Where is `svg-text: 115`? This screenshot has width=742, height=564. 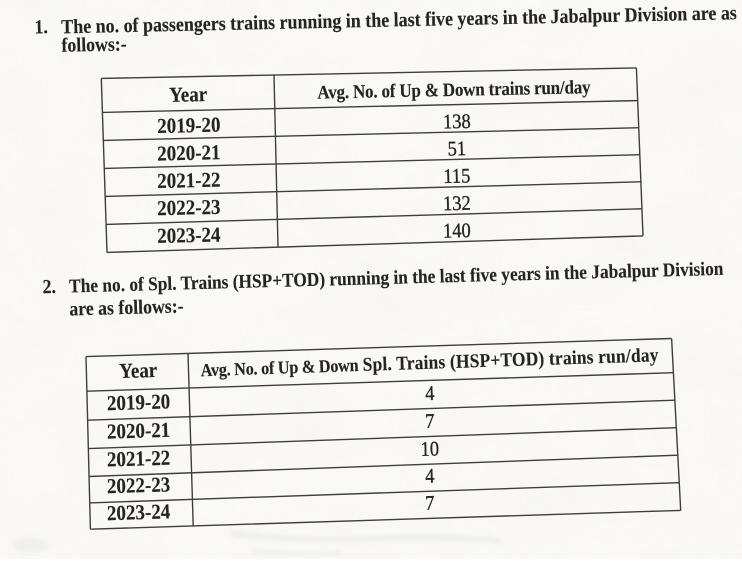 svg-text: 115 is located at coordinates (457, 176).